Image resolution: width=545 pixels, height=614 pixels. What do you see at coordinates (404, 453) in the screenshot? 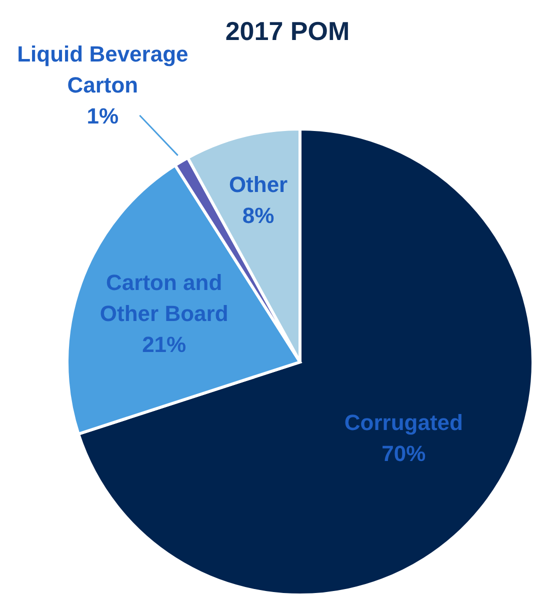
I see `data-label: 70%` at bounding box center [404, 453].